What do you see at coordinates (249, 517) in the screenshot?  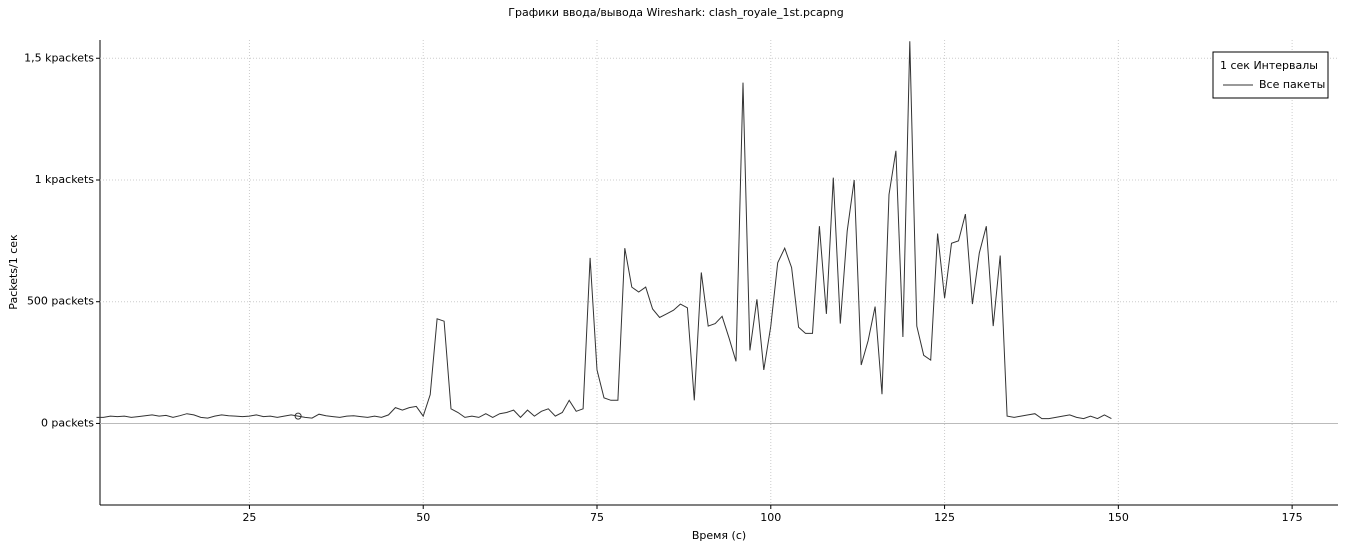 I see `x-tick-label: 25` at bounding box center [249, 517].